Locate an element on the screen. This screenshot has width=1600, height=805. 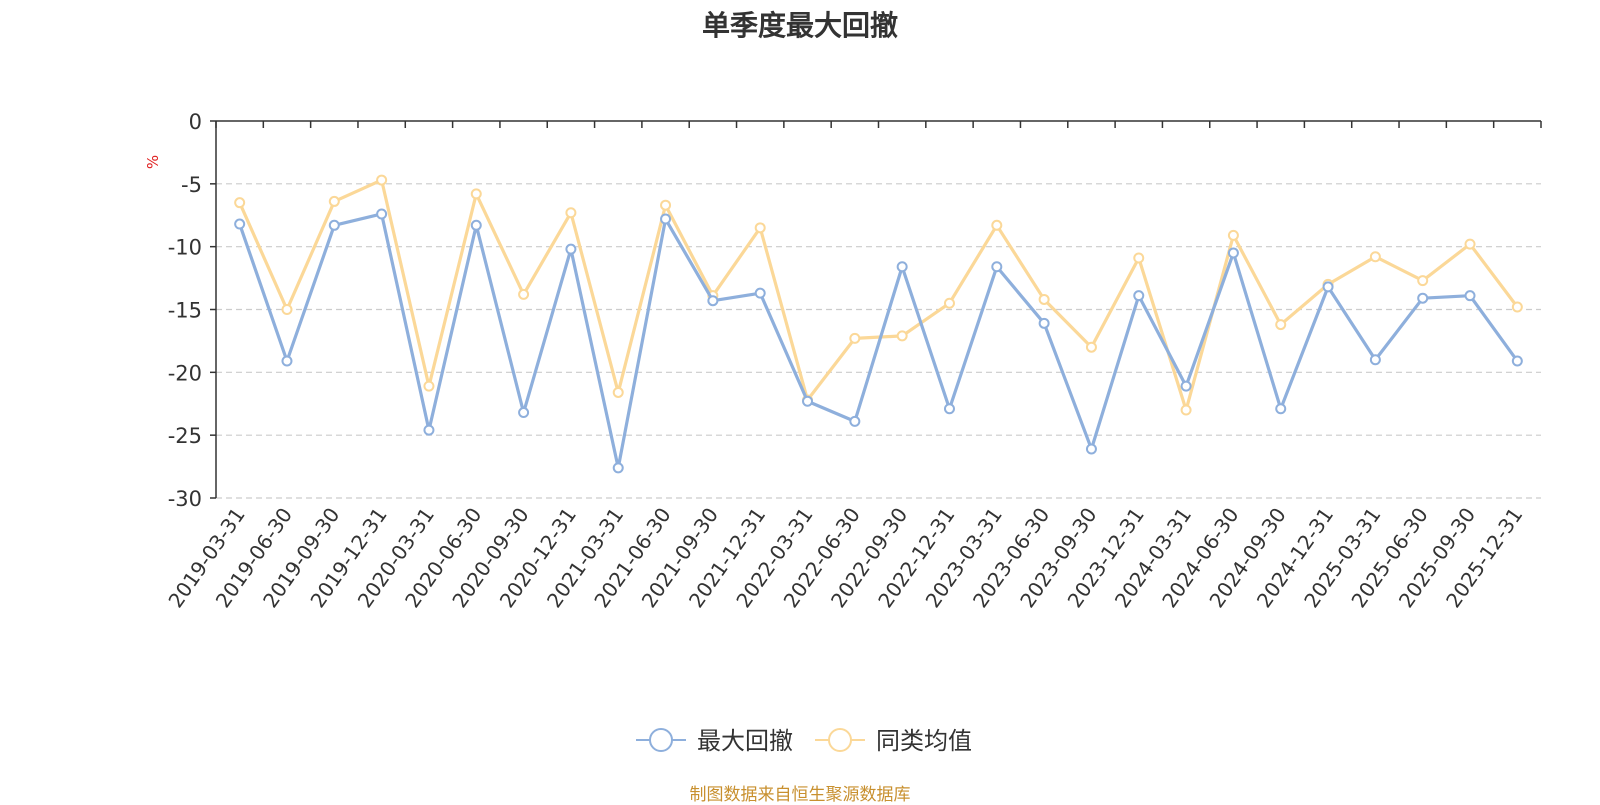
y-tick-label: -10 is located at coordinates (185, 248).